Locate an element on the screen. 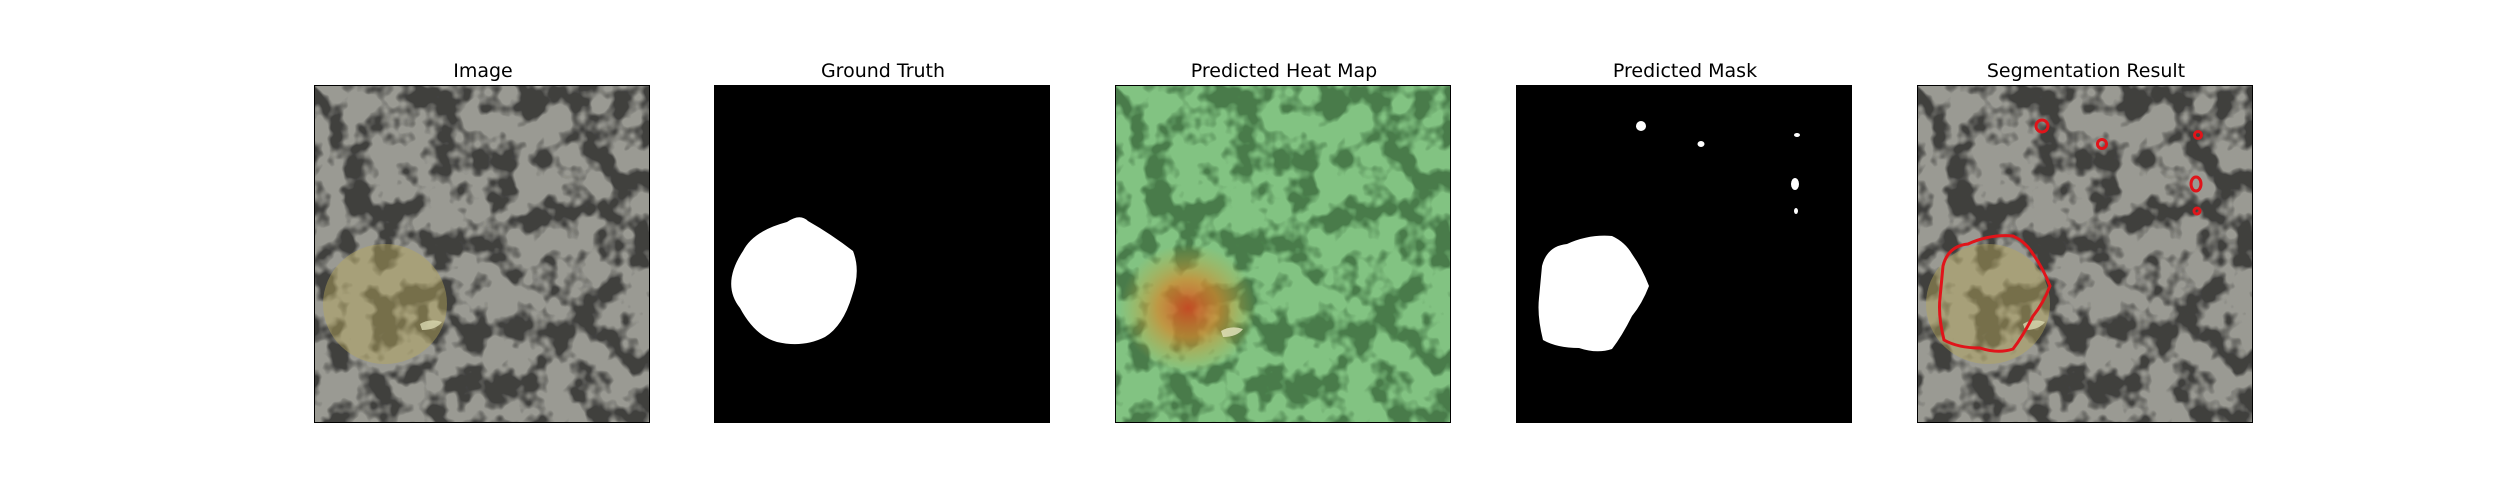  panel-predicted-mask is located at coordinates (1684, 254).